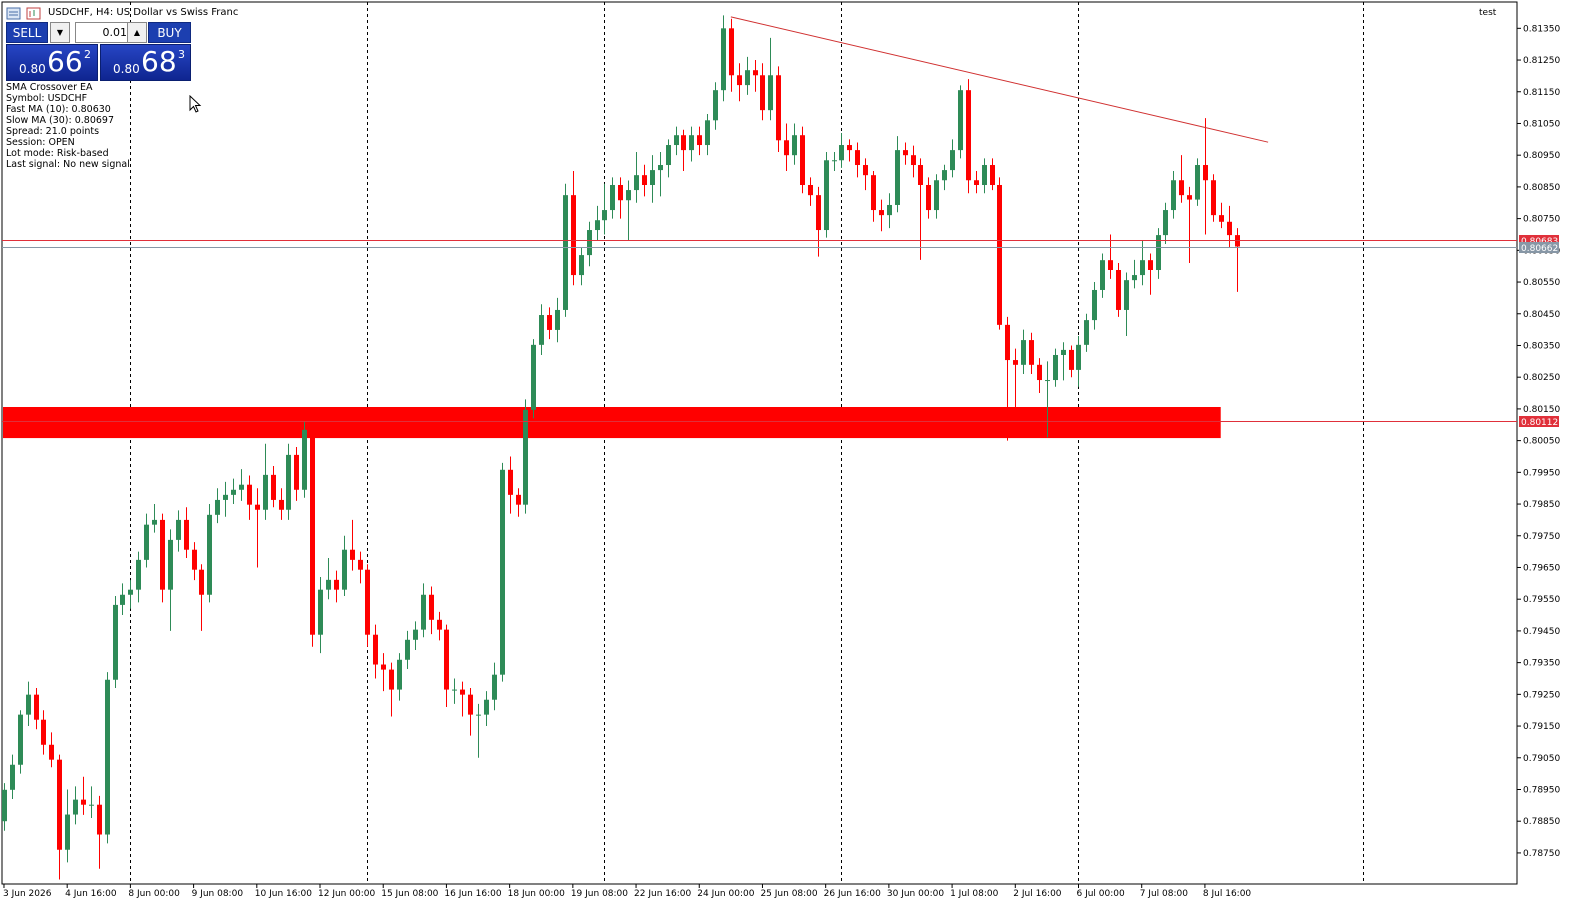 This screenshot has width=1585, height=911. I want to click on bid-quote: 0.80 66 2, so click(52, 62).